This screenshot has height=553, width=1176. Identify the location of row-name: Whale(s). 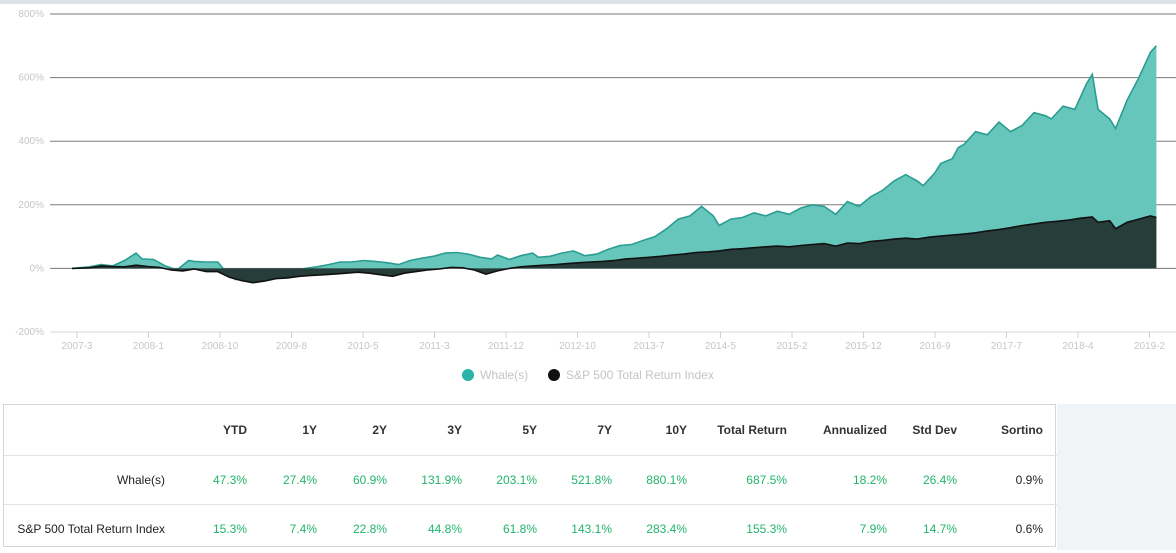
(97, 480).